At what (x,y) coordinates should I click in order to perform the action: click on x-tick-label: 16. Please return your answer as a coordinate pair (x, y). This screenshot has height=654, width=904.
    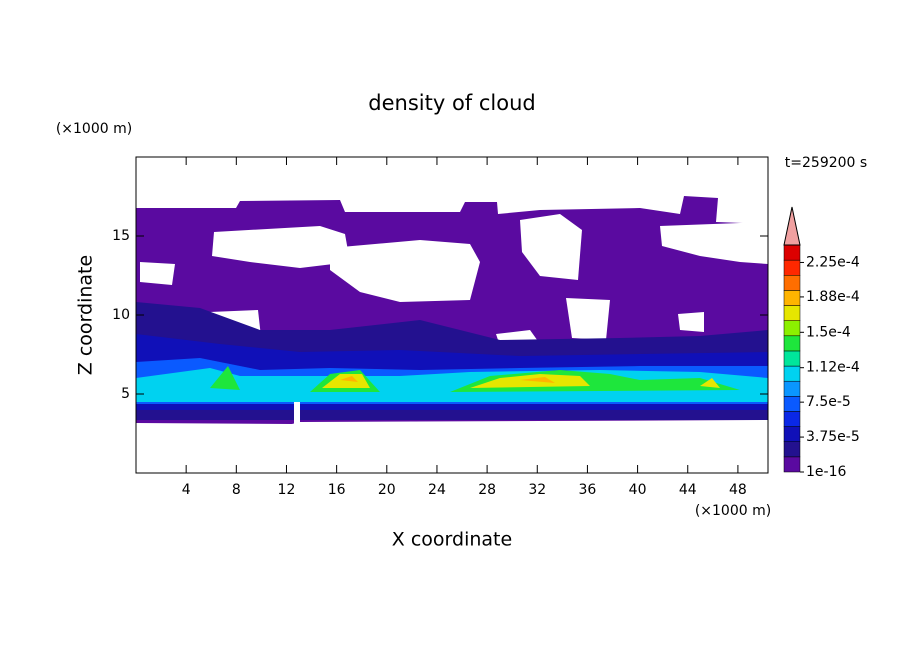
    Looking at the image, I should click on (337, 490).